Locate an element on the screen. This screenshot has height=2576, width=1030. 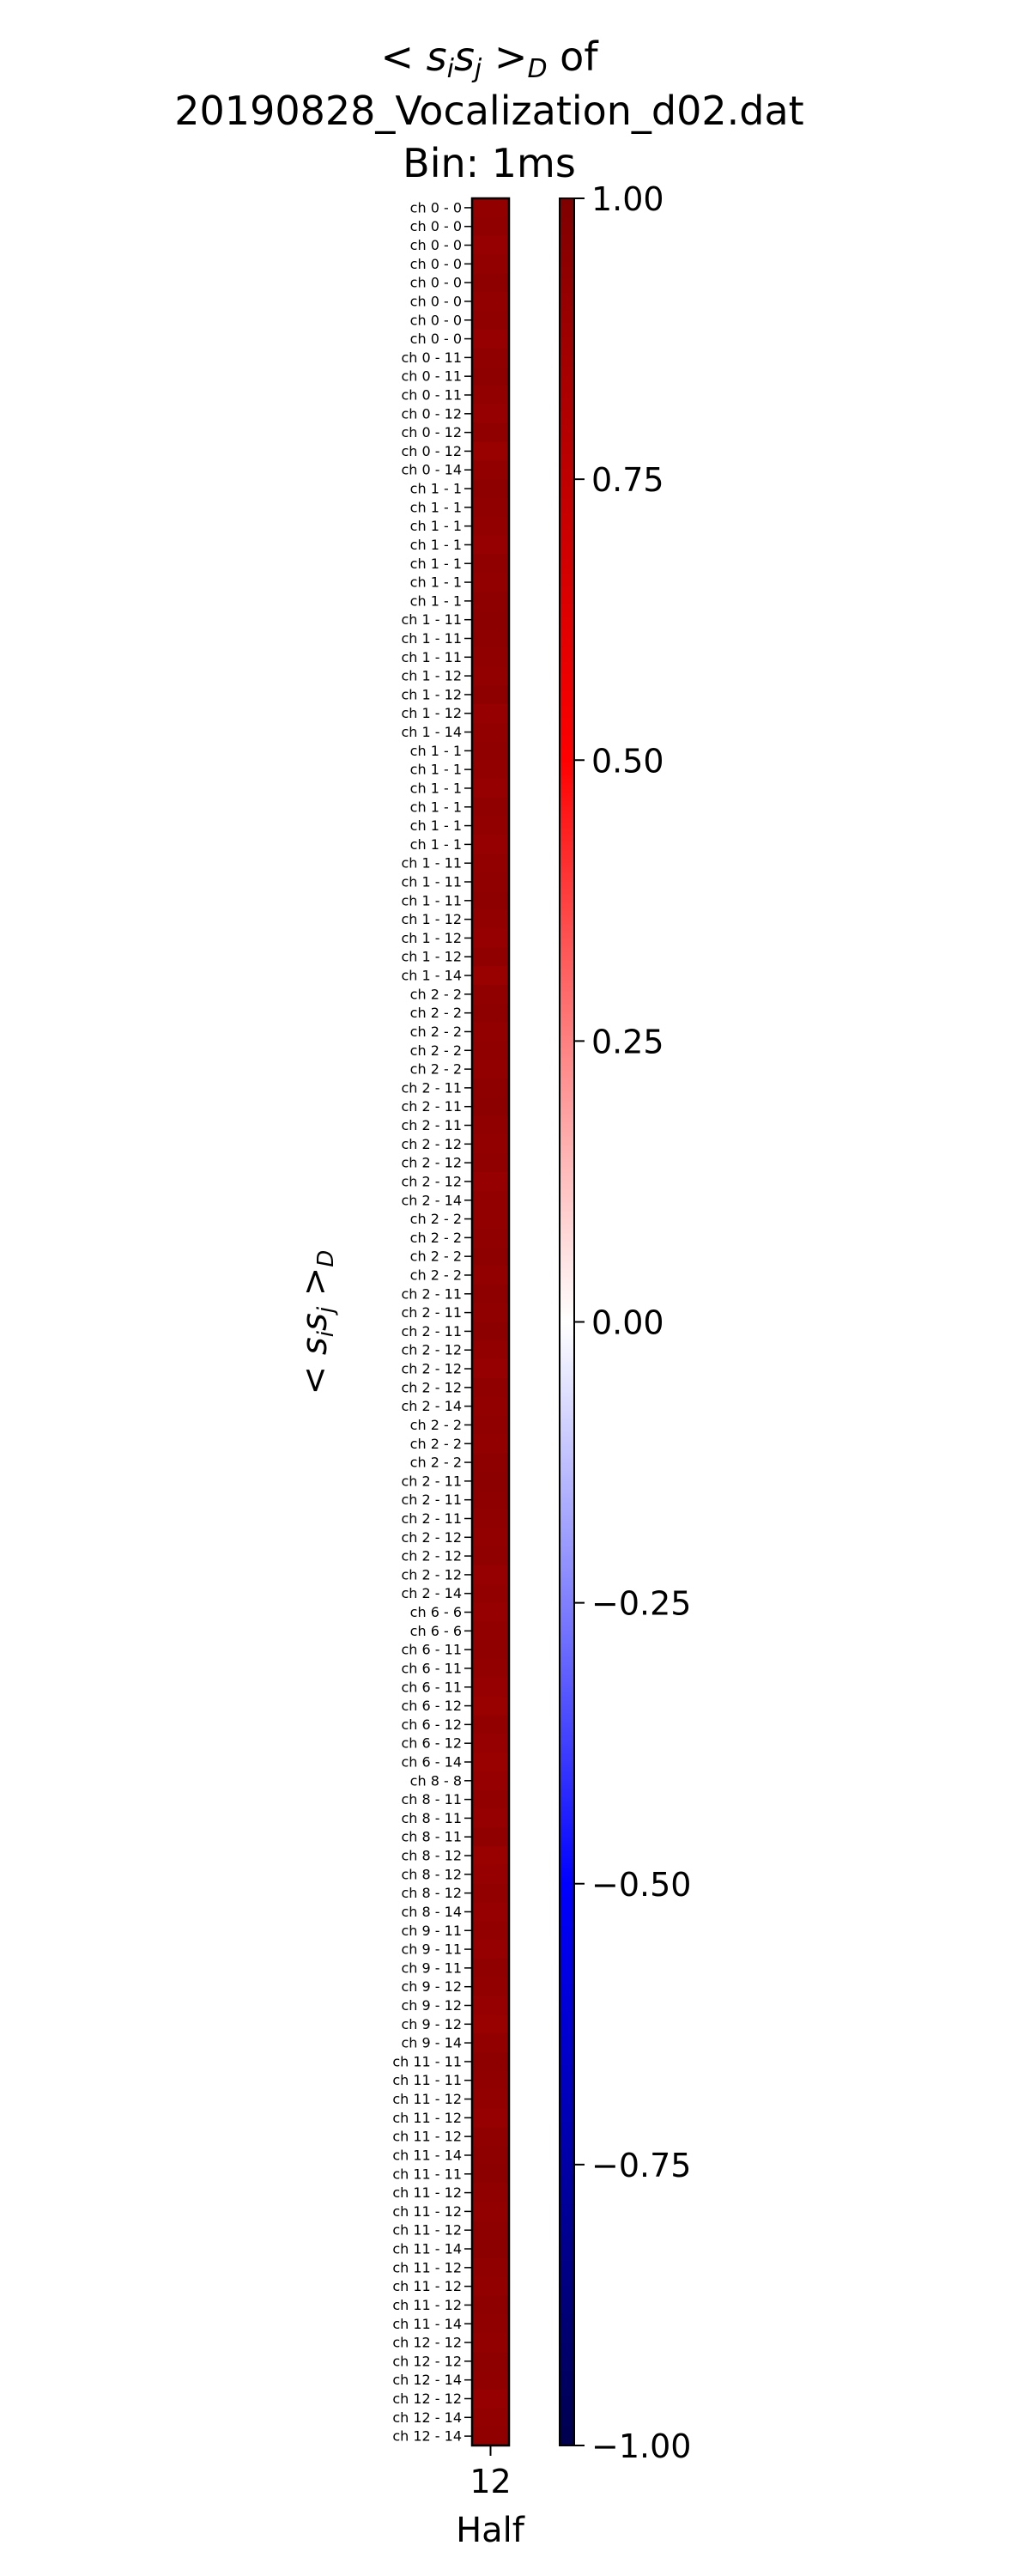
y-tick-label: ch 6 - 14 is located at coordinates (431, 1762).